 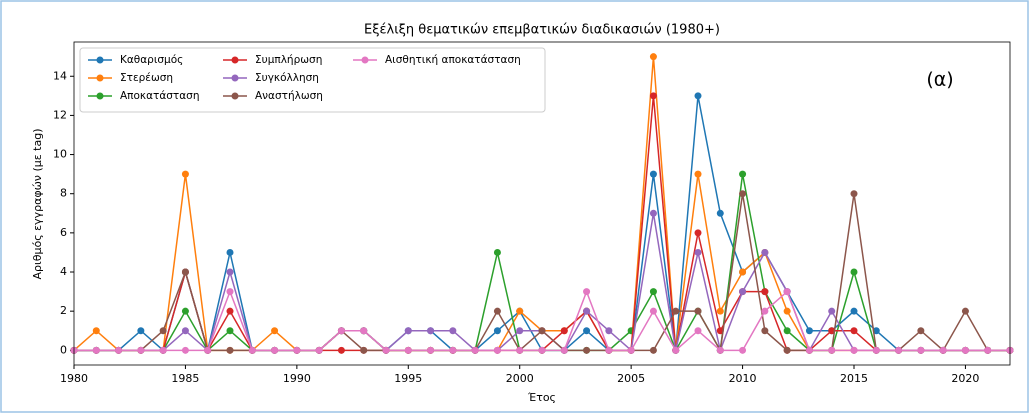 I want to click on y-tick-label: 6, so click(x=63, y=232).